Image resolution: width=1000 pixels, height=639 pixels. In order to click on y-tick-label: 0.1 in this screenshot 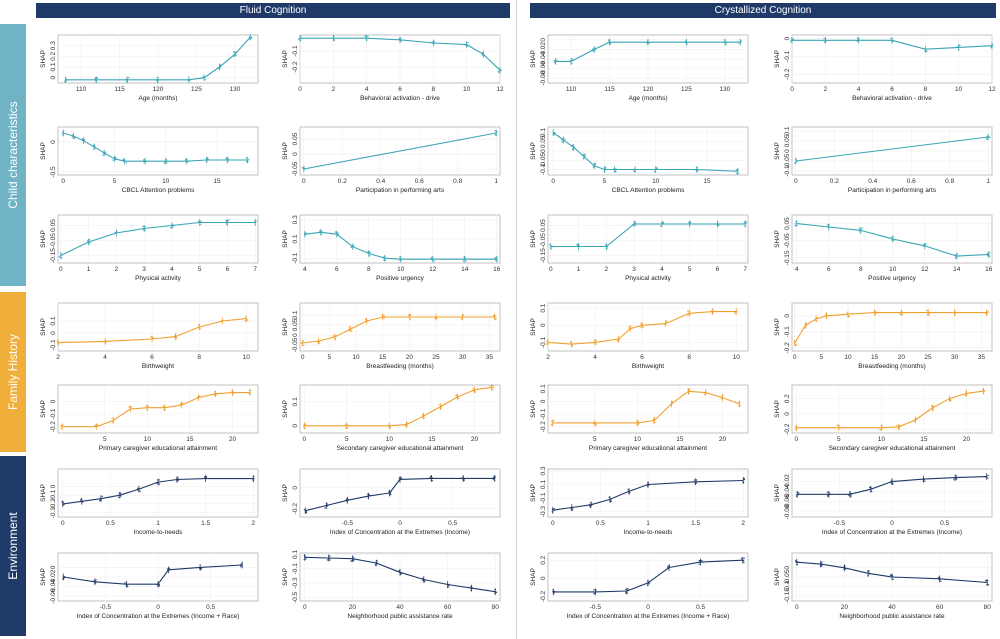, I will do `click(787, 130)`.